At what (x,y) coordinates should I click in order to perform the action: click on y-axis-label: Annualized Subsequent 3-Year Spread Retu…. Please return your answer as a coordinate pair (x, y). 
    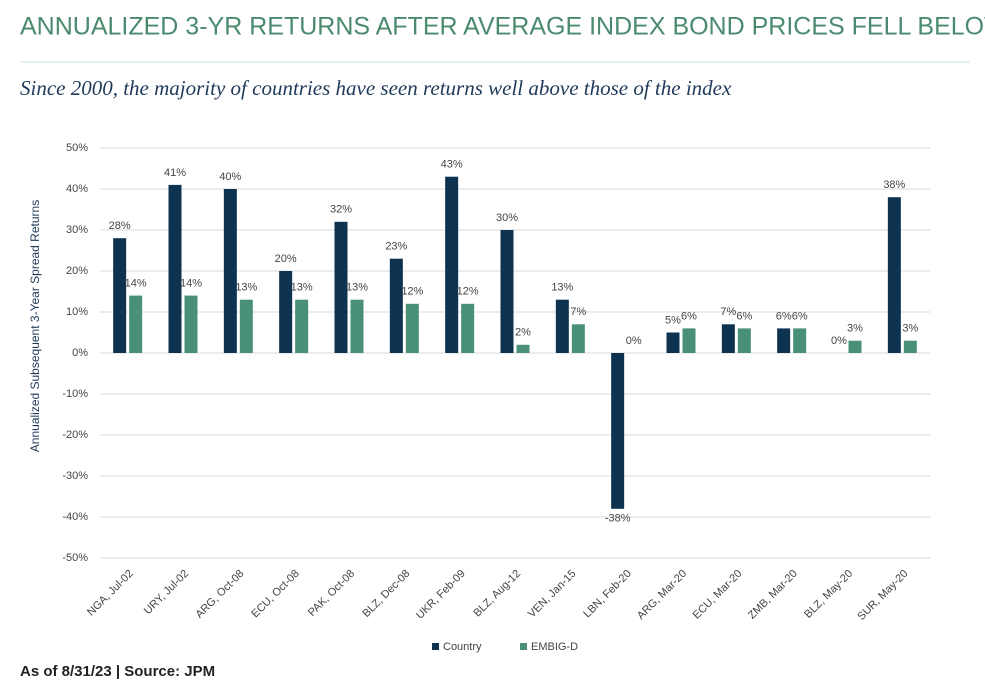
    Looking at the image, I should click on (35, 326).